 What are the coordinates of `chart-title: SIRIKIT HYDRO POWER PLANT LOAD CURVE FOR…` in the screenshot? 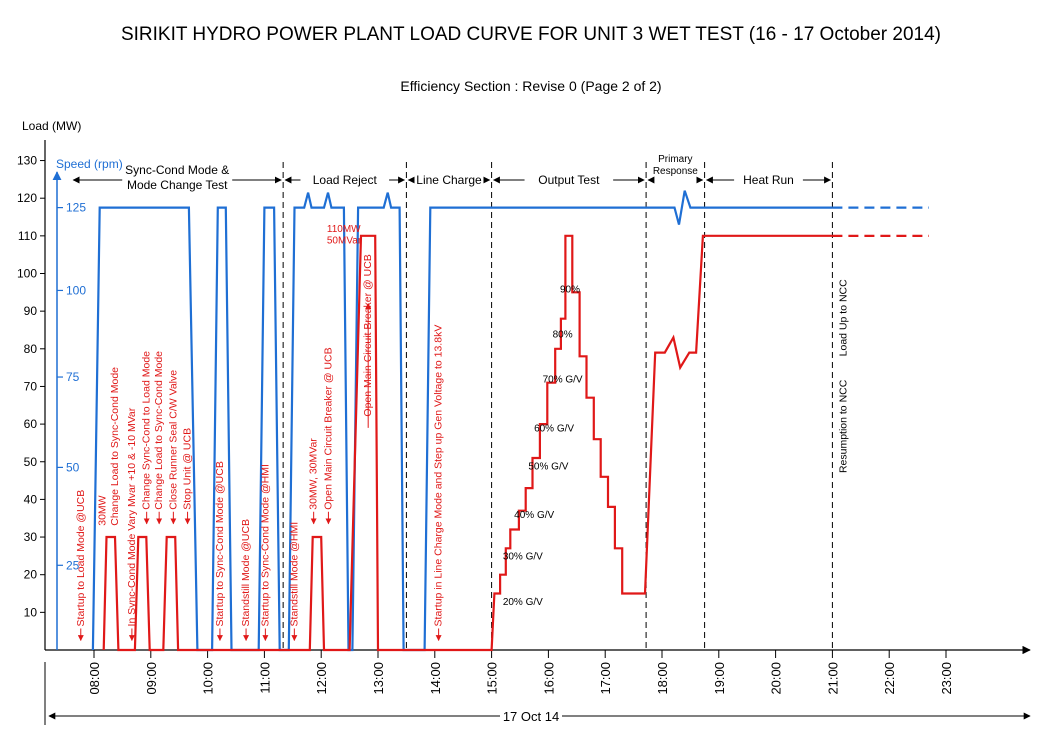 It's located at (531, 34).